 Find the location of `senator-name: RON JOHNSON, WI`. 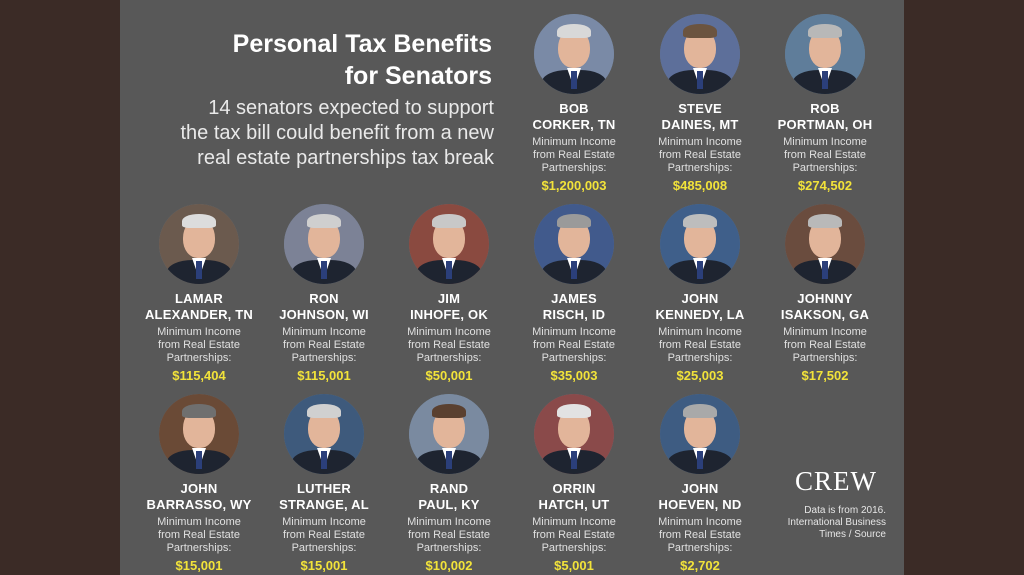

senator-name: RON JOHNSON, WI is located at coordinates (324, 307).